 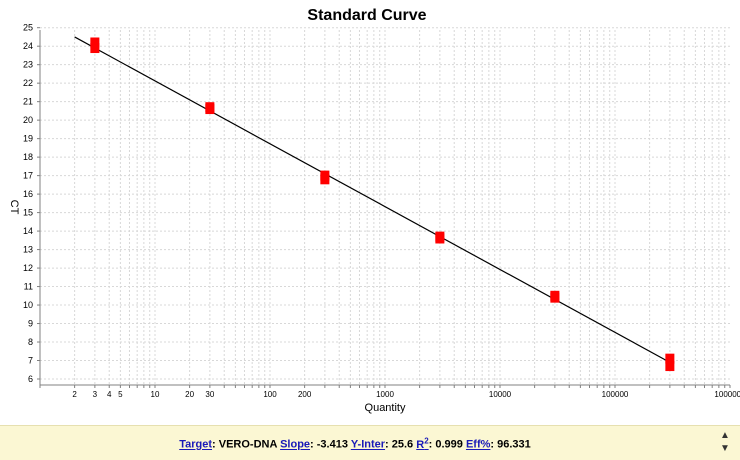 I want to click on y-tick-label: 9, so click(x=30, y=324).